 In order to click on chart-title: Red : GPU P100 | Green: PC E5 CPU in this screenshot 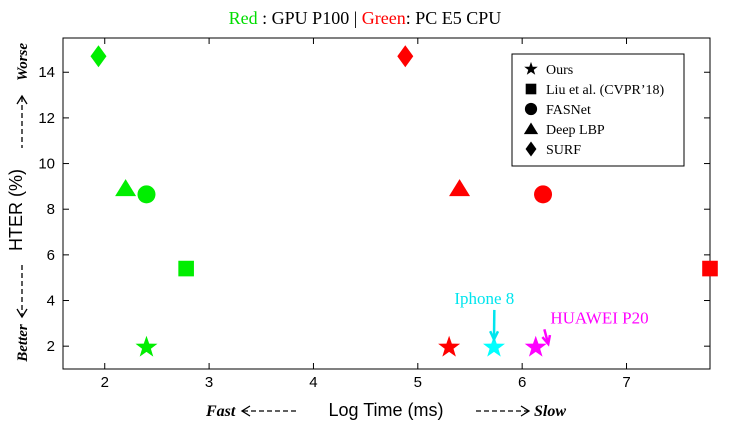, I will do `click(365, 18)`.